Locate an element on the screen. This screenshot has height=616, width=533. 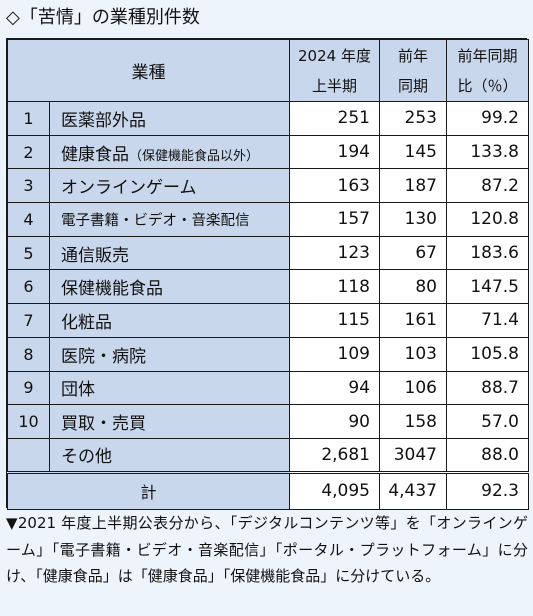
table-row: 2 健康食品（保健機能食品以外） 194 145 133.8 is located at coordinates (268, 152).